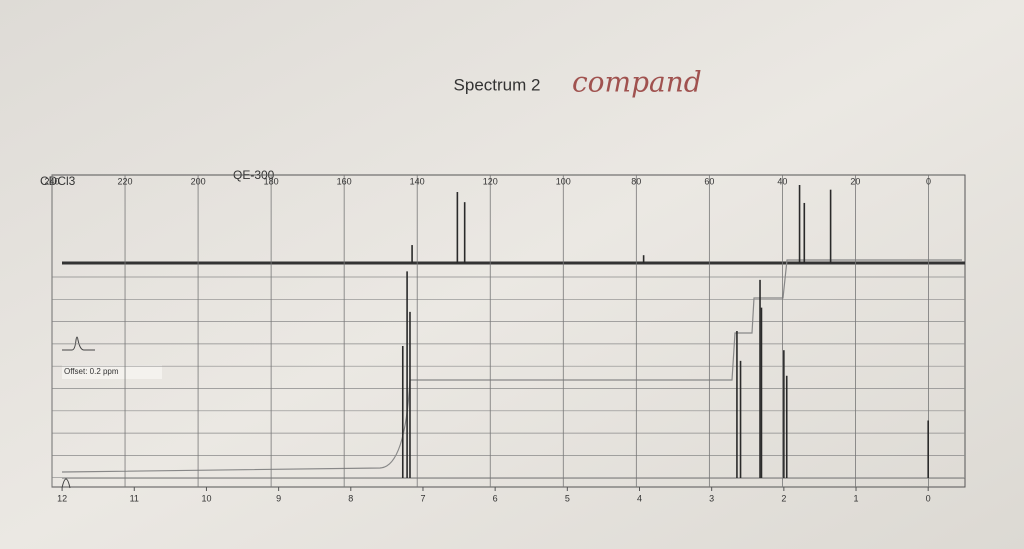 This screenshot has height=549, width=1024. I want to click on x-tick-label: 11, so click(134, 498).